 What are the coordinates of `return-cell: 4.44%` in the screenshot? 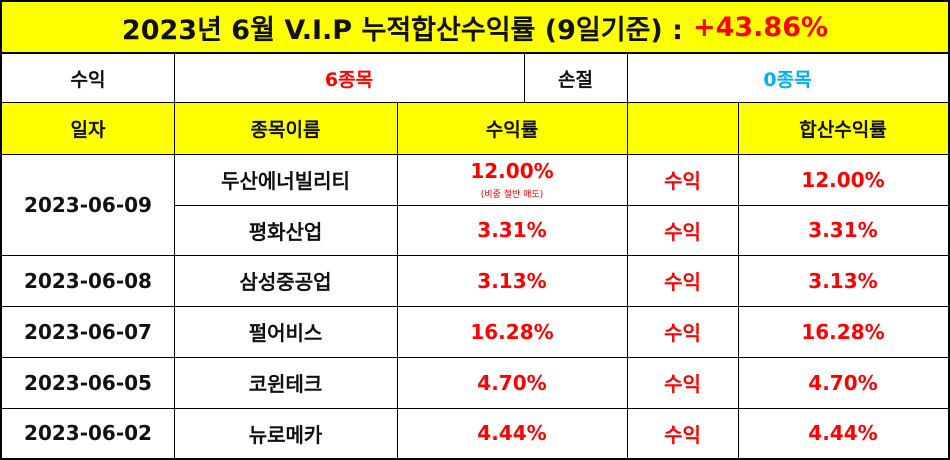 It's located at (512, 433).